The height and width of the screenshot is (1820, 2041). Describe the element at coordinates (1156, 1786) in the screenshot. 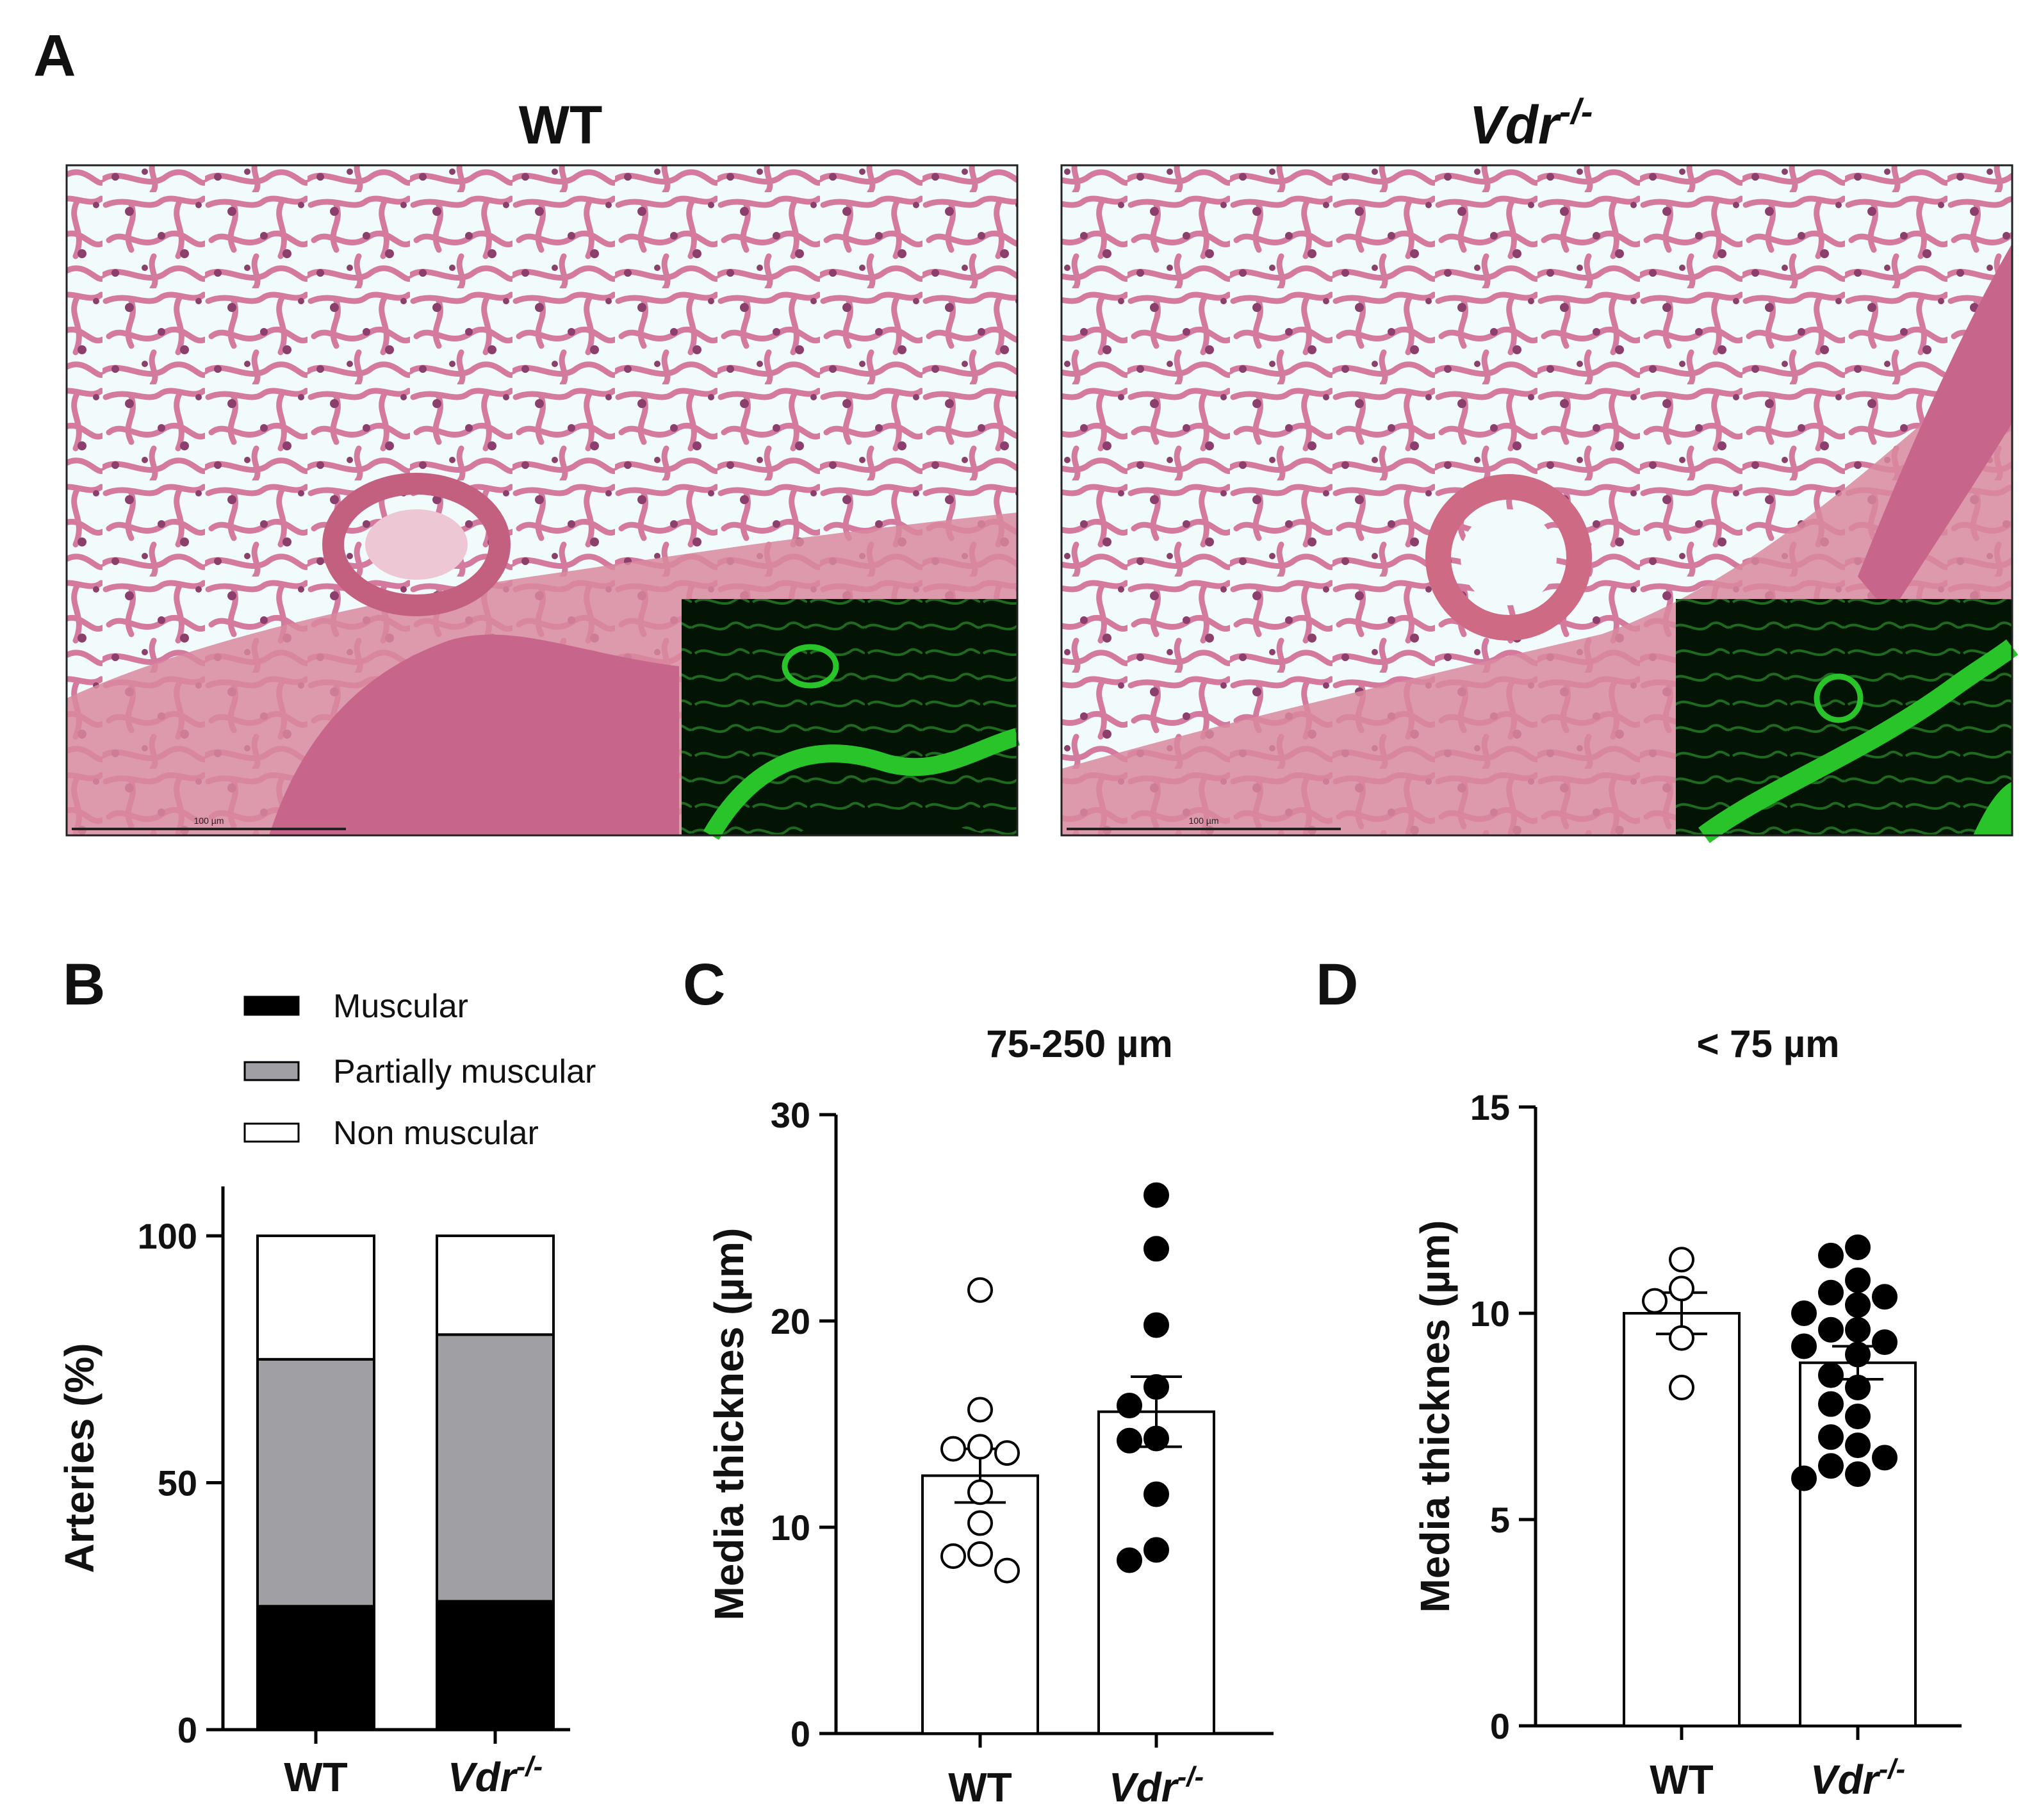

I see `c-x-tick-label-1: Vdr-/-` at that location.